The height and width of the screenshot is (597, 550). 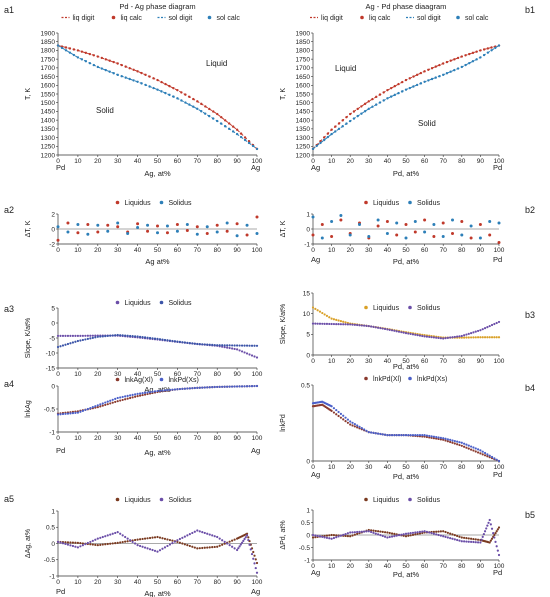 What do you see at coordinates (388, 250) in the screenshot?
I see `x-tick-label: 40` at bounding box center [388, 250].